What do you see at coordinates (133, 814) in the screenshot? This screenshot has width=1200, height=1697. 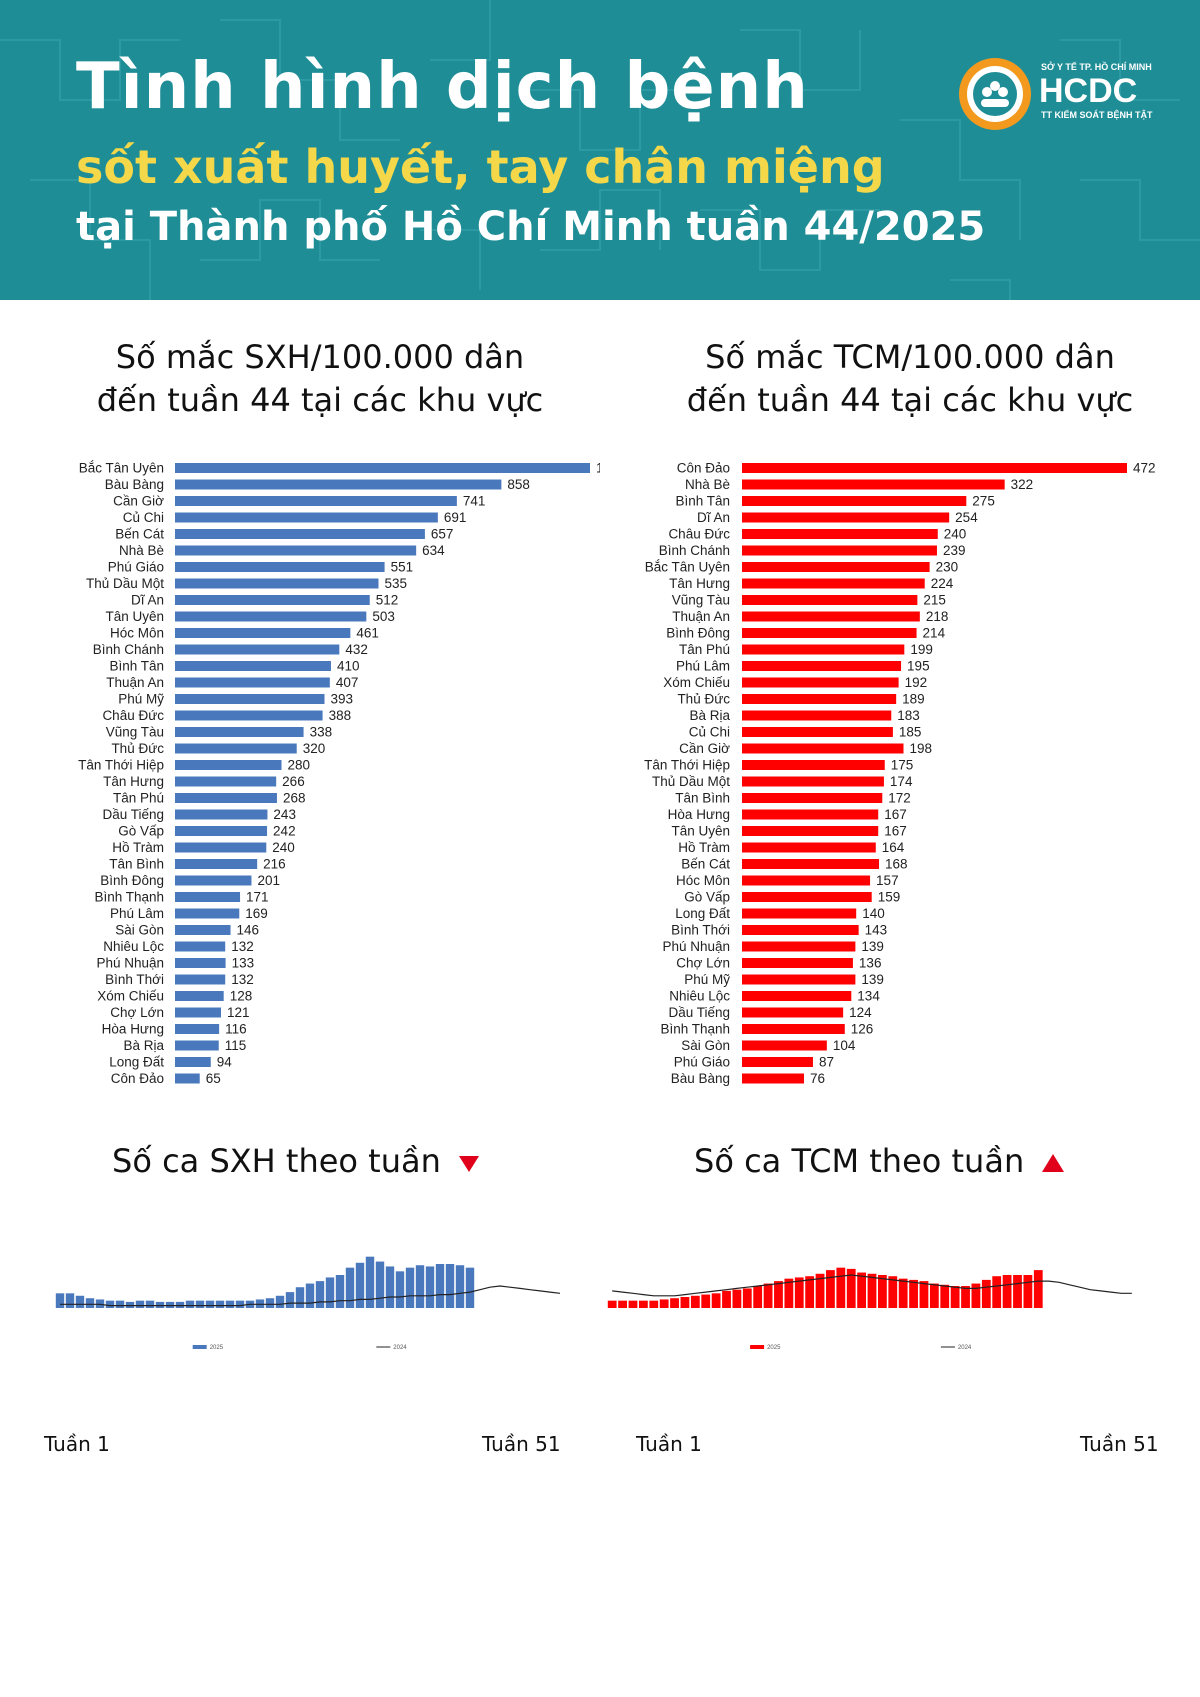 I see `sxh-rate-category-label: Dầu Tiếng` at bounding box center [133, 814].